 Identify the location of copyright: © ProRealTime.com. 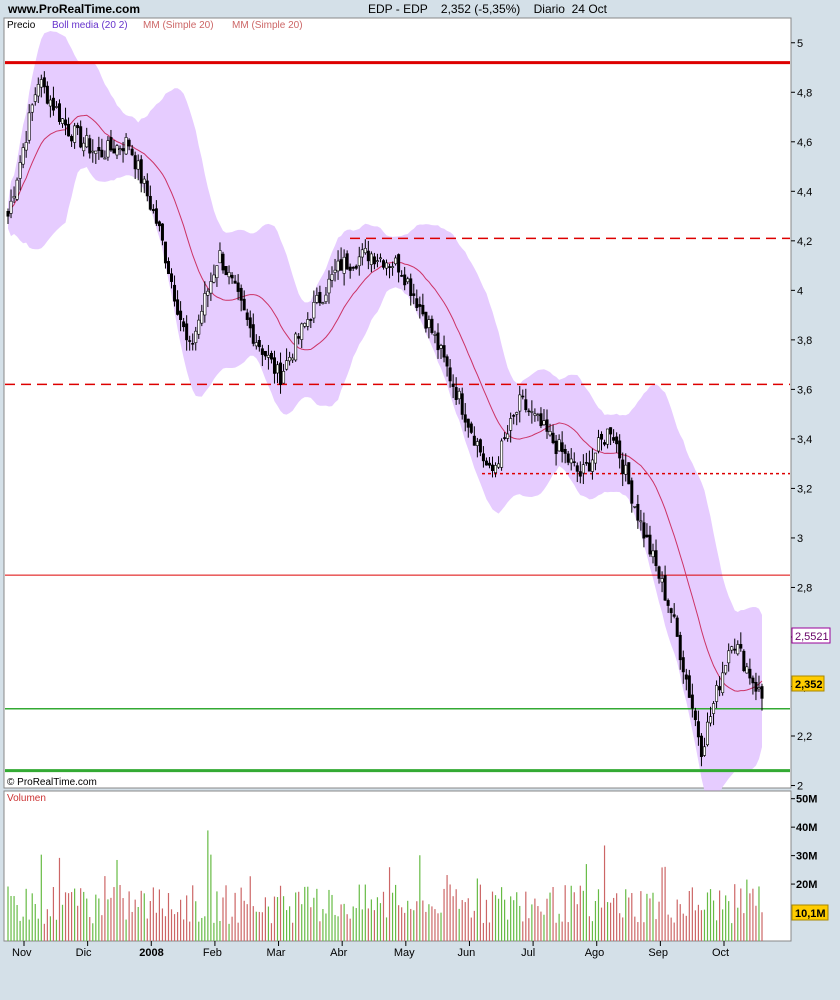
(52, 782).